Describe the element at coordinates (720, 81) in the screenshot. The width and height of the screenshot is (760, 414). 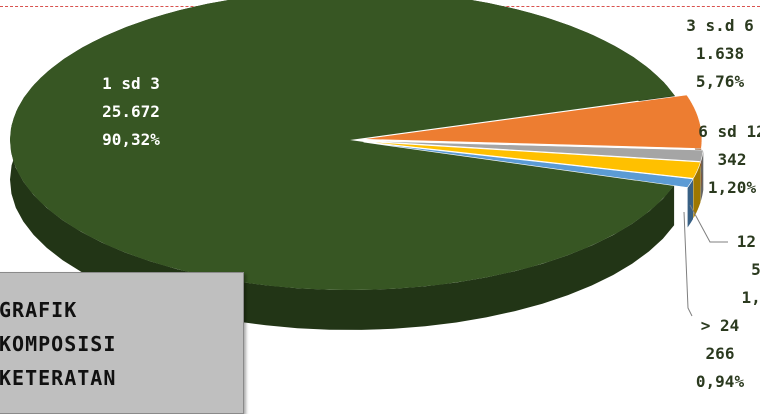
I see `slice-percent: 5,76%` at that location.